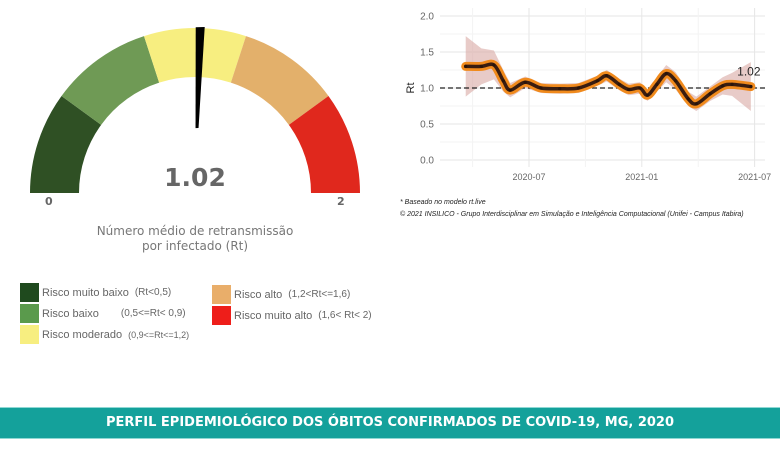 This screenshot has width=780, height=450. I want to click on y-tick-label: 1.0, so click(427, 89).